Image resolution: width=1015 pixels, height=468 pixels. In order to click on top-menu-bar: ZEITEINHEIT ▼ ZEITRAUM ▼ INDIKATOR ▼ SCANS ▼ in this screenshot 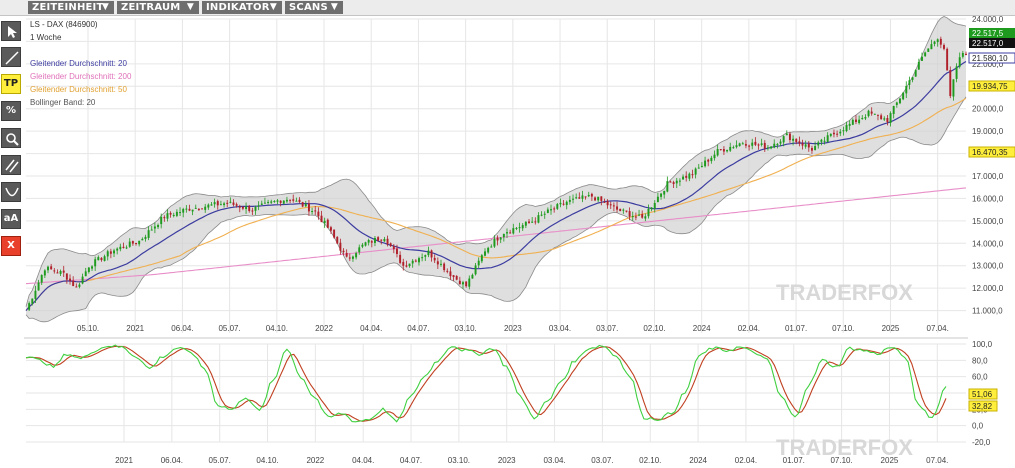, I will do `click(507, 8)`.